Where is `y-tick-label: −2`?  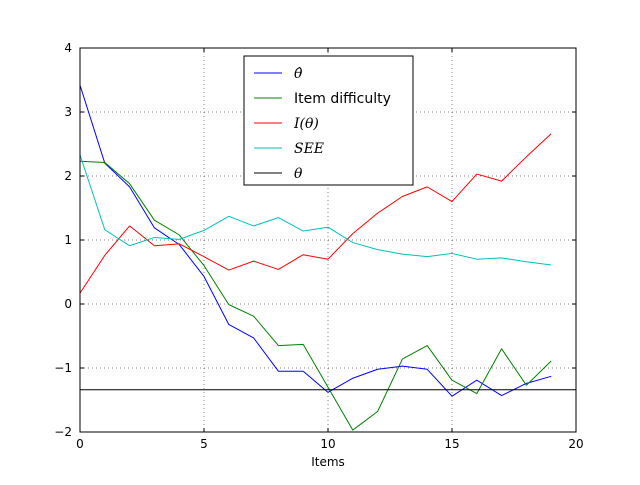 y-tick-label: −2 is located at coordinates (63, 432).